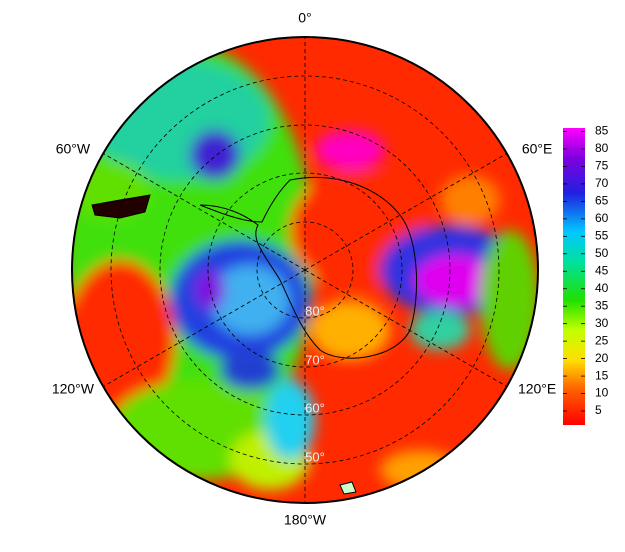 This screenshot has height=552, width=625. What do you see at coordinates (537, 389) in the screenshot?
I see `meridian-label: 120°E` at bounding box center [537, 389].